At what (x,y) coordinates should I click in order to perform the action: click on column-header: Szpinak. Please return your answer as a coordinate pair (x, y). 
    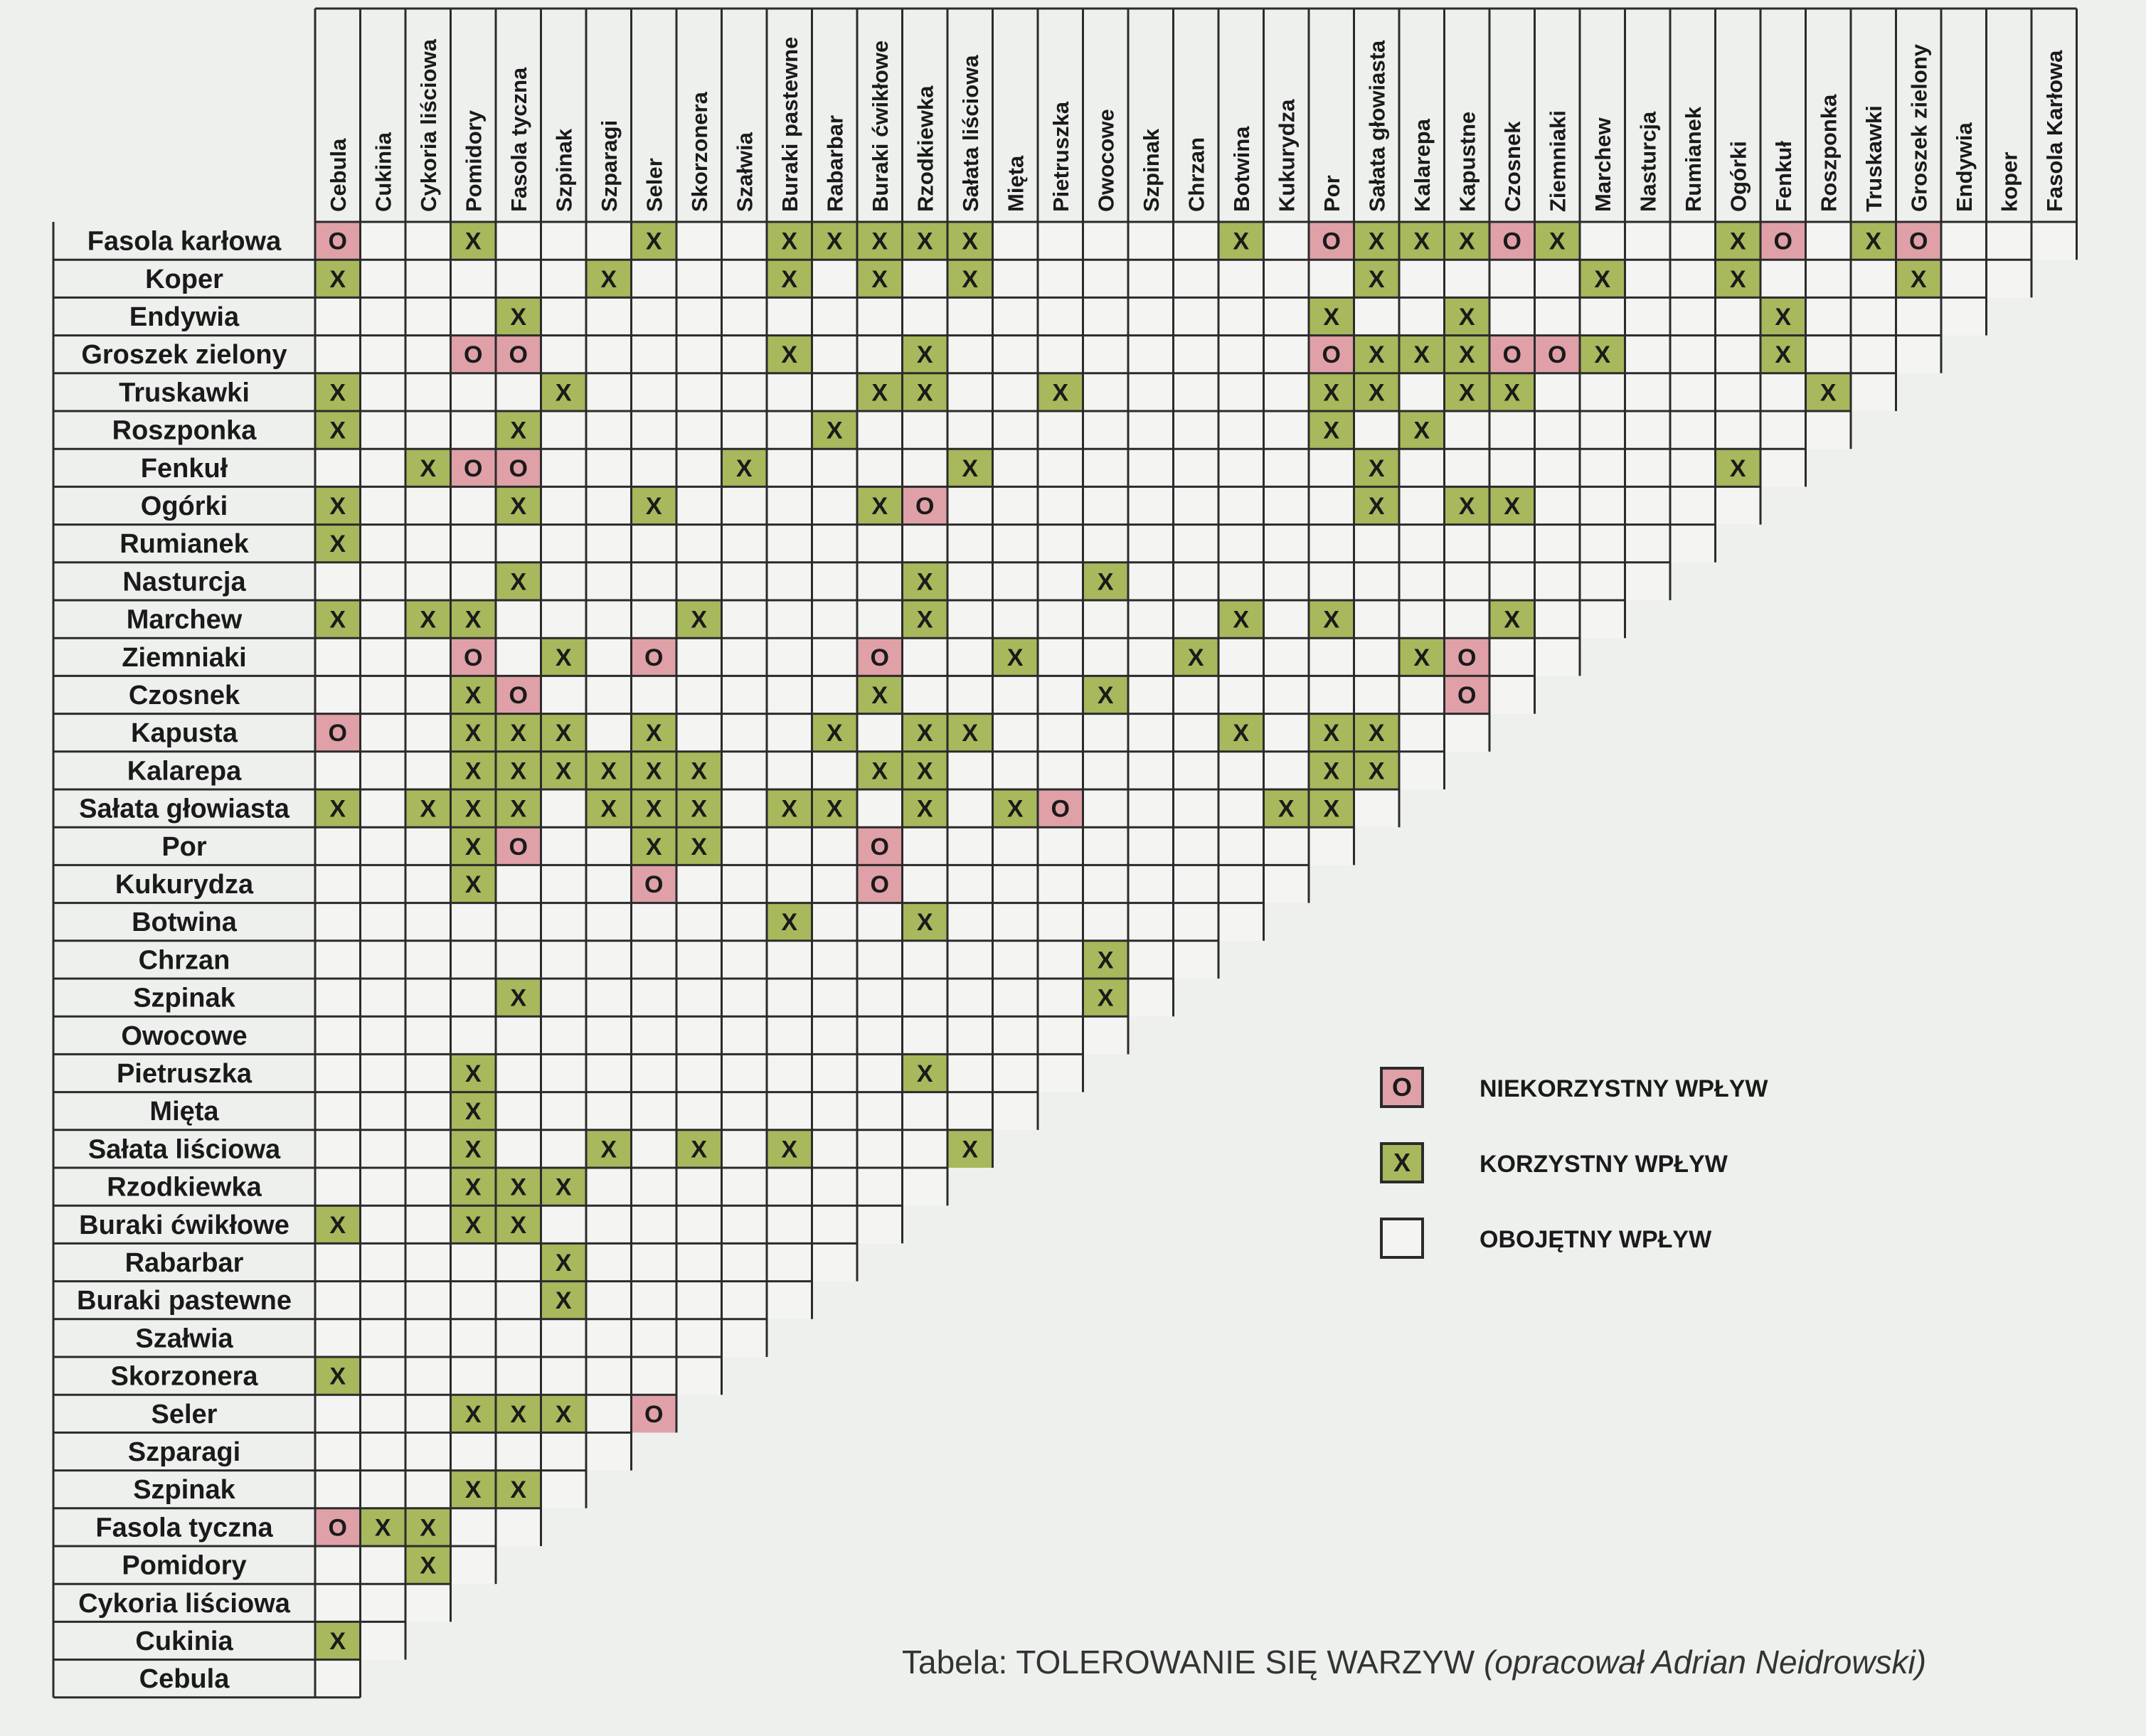
    Looking at the image, I should click on (563, 170).